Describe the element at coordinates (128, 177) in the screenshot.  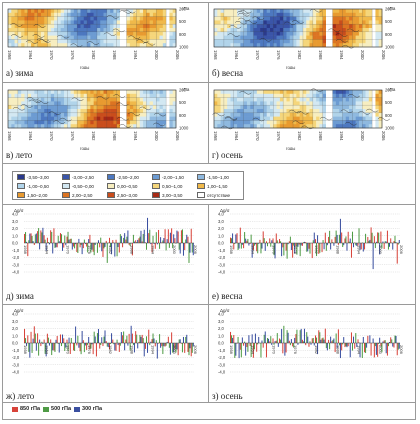
I see `legend-label: -2,50–2,00` at that location.